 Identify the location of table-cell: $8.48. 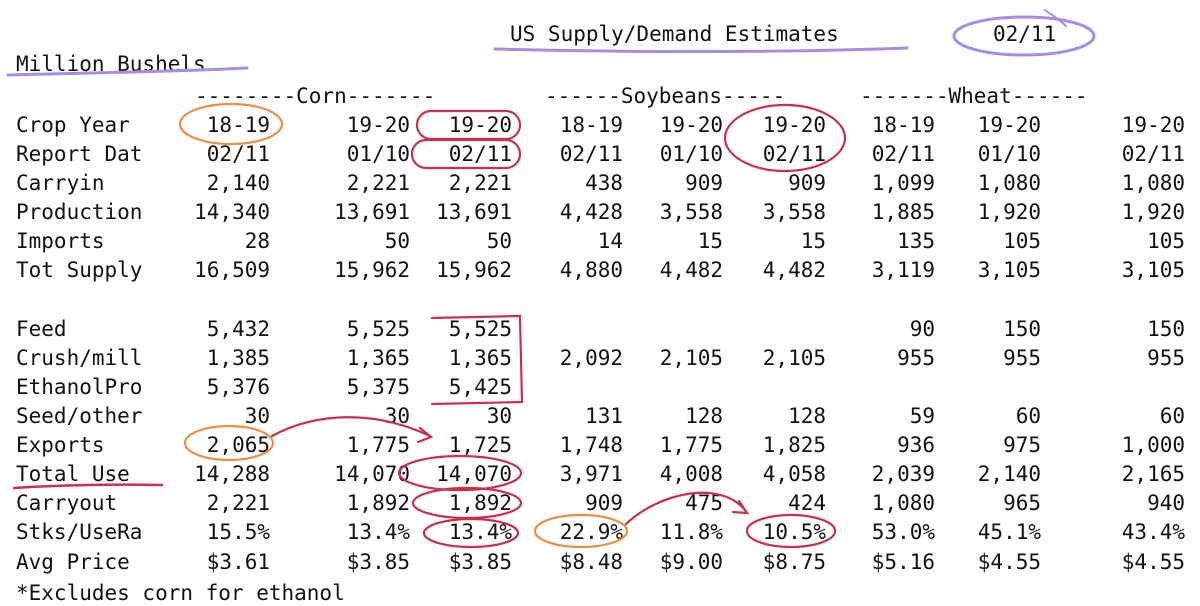
(591, 562).